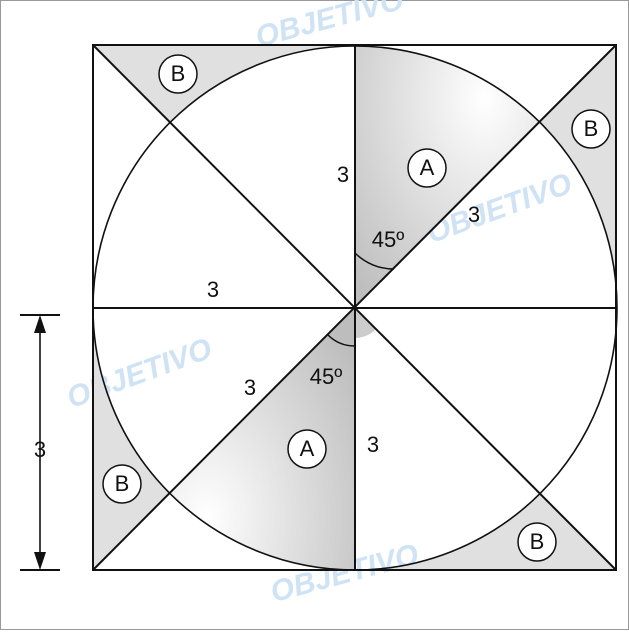  I want to click on angle-fill, so click(365, 323).